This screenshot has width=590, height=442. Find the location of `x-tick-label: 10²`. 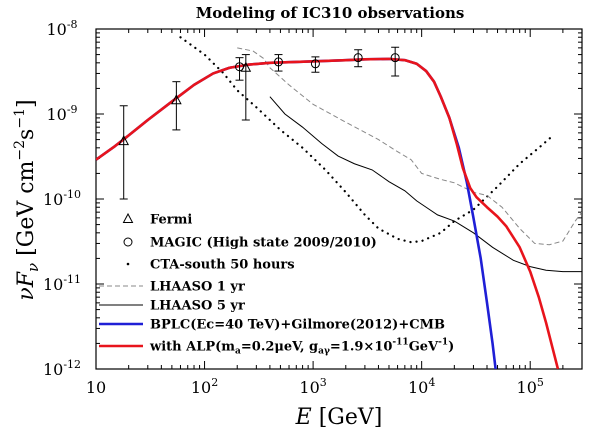

x-tick-label: 10² is located at coordinates (204, 386).